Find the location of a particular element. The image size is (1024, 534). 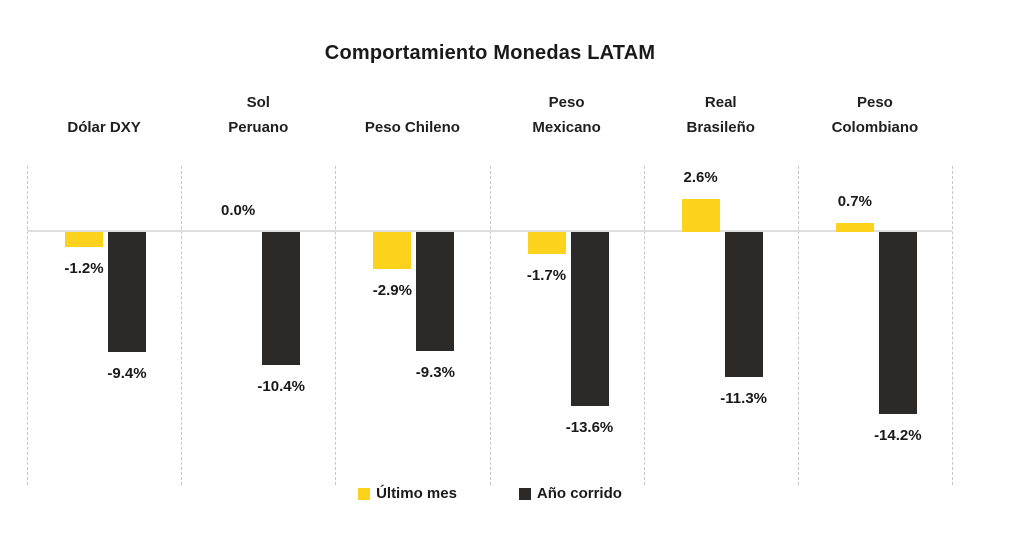

value-label-ano-corrido: -9.4% is located at coordinates (127, 374).